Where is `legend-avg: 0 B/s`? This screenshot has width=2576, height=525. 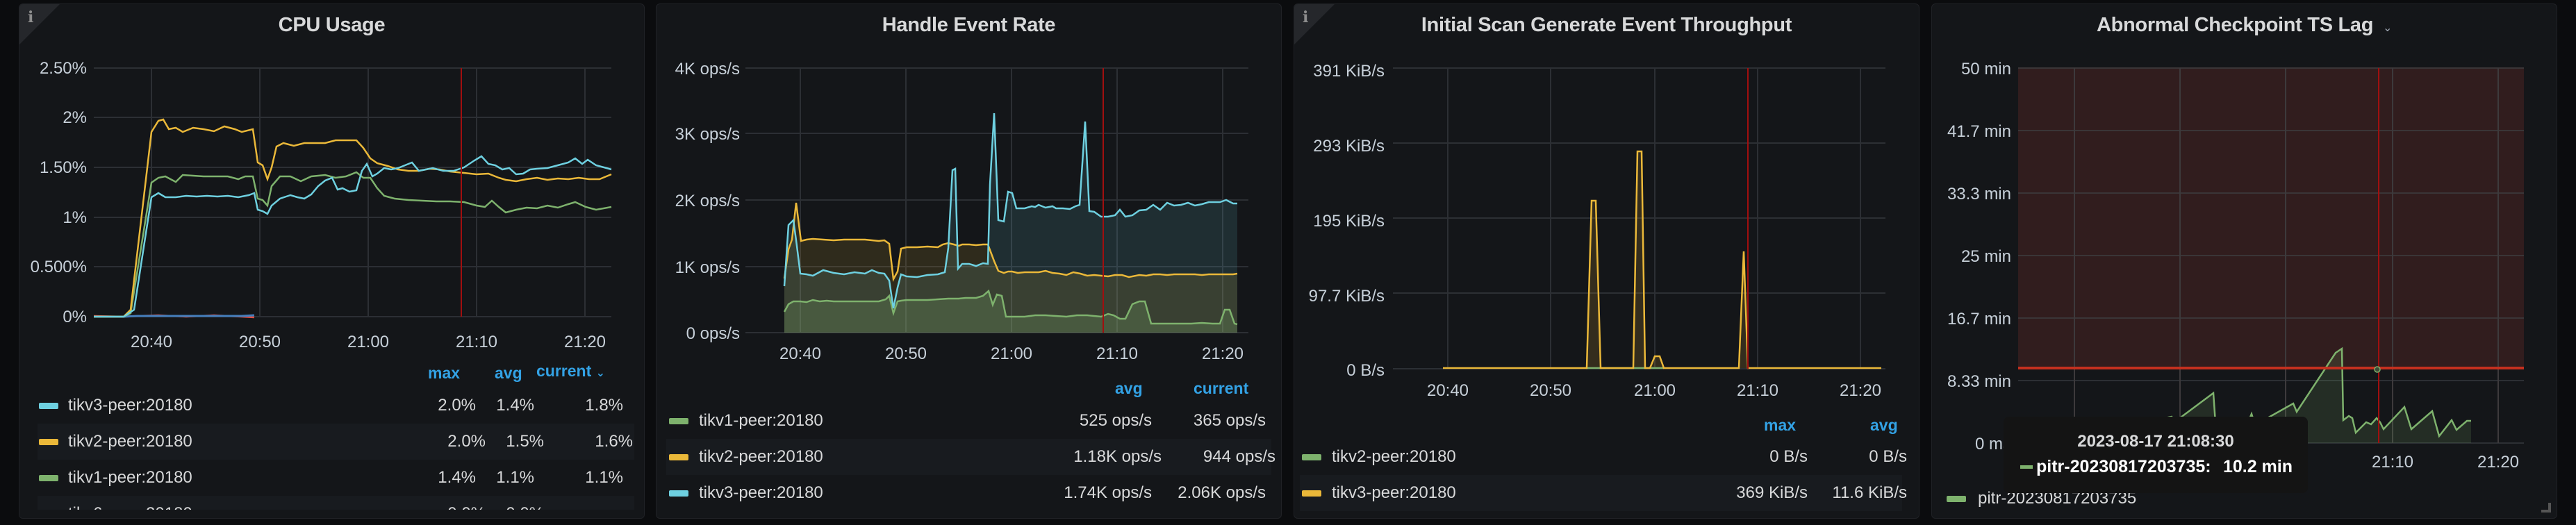 legend-avg: 0 B/s is located at coordinates (1888, 456).